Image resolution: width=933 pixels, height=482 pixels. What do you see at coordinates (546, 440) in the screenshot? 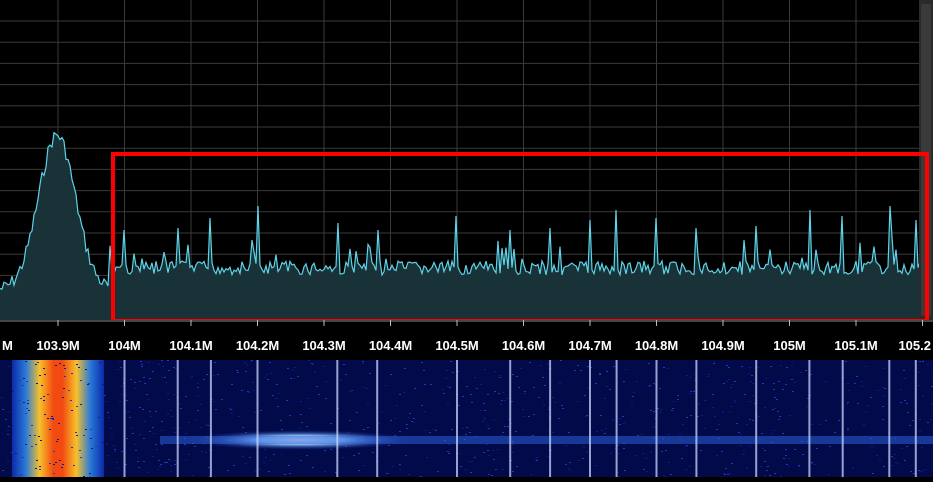
I see `waterfall-burst-band` at bounding box center [546, 440].